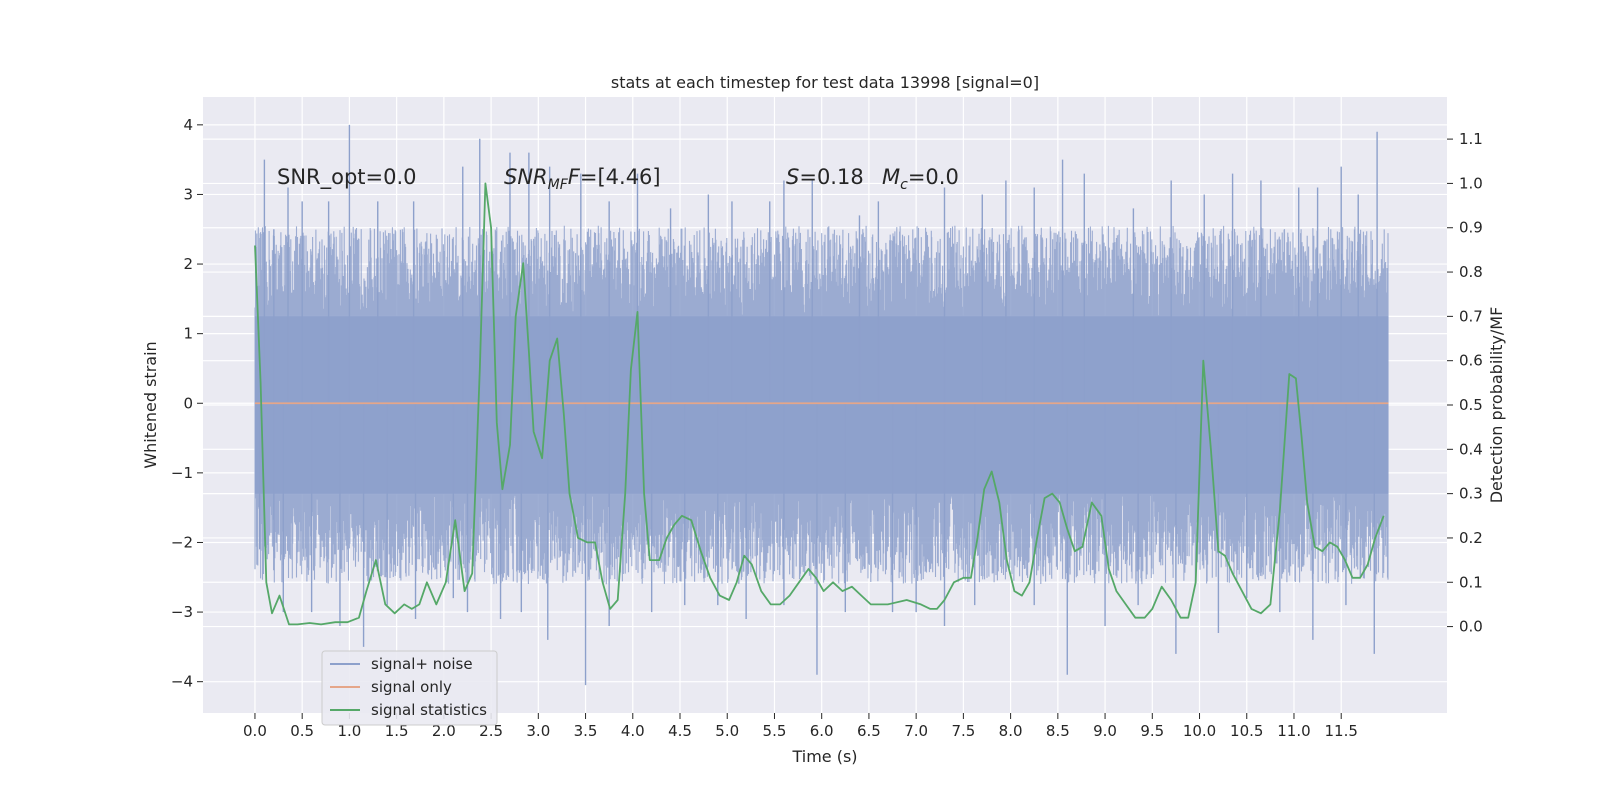  Describe the element at coordinates (1465, 383) in the screenshot. I see `y2-axis-ticks: 0.0 0.1 0.2 0.3 0.4 0.5 0.6 0.7 0.8 0.9 1.0 1.1` at that location.